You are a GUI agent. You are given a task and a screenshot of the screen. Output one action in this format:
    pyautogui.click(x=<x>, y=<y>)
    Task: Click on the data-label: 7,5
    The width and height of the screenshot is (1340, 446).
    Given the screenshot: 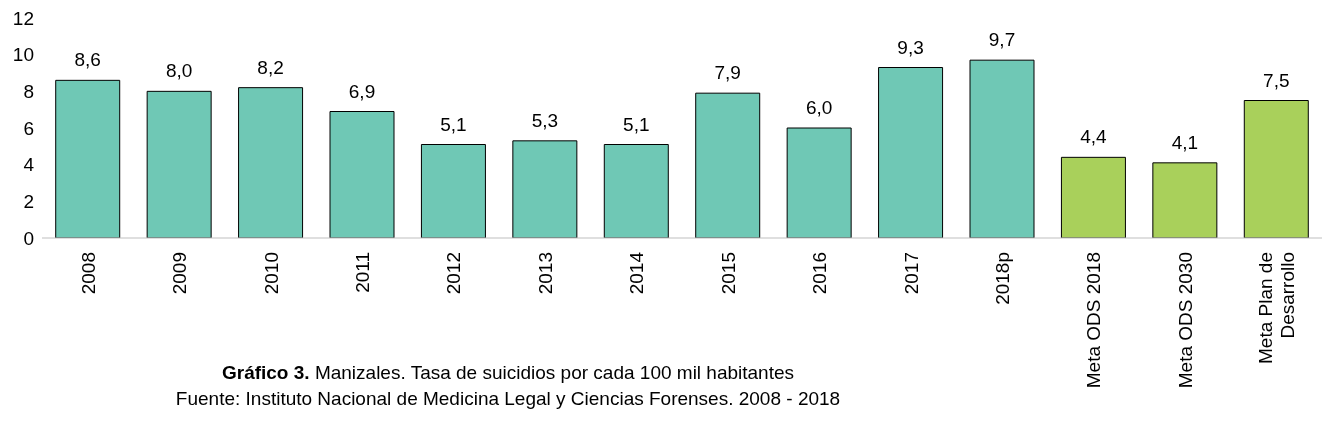 What is the action you would take?
    pyautogui.click(x=1276, y=80)
    